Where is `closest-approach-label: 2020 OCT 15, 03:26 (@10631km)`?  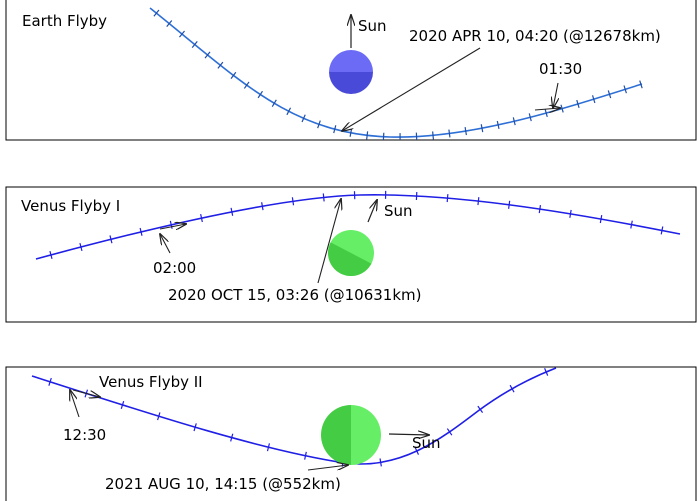
closest-approach-label: 2020 OCT 15, 03:26 (@10631km) is located at coordinates (295, 295).